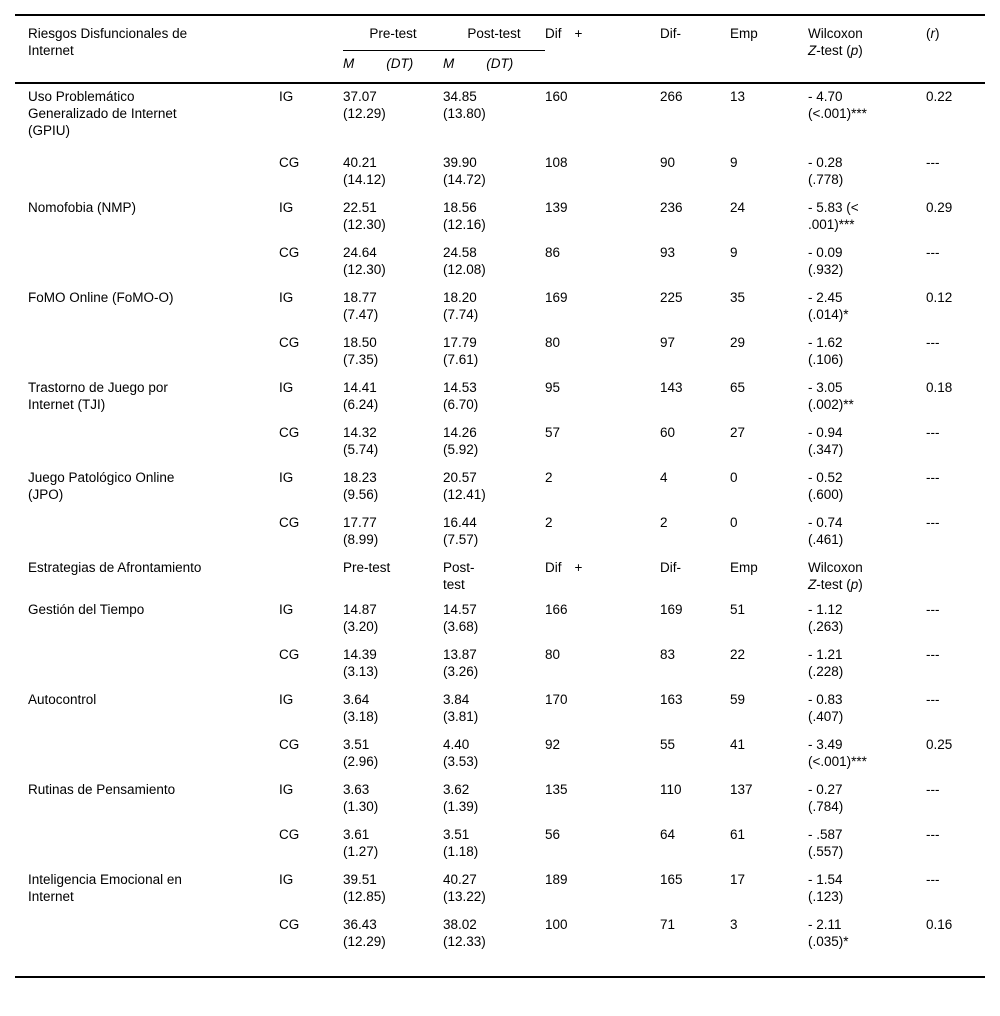  I want to click on posttest-cell: 14.57 (3.68), so click(461, 618).